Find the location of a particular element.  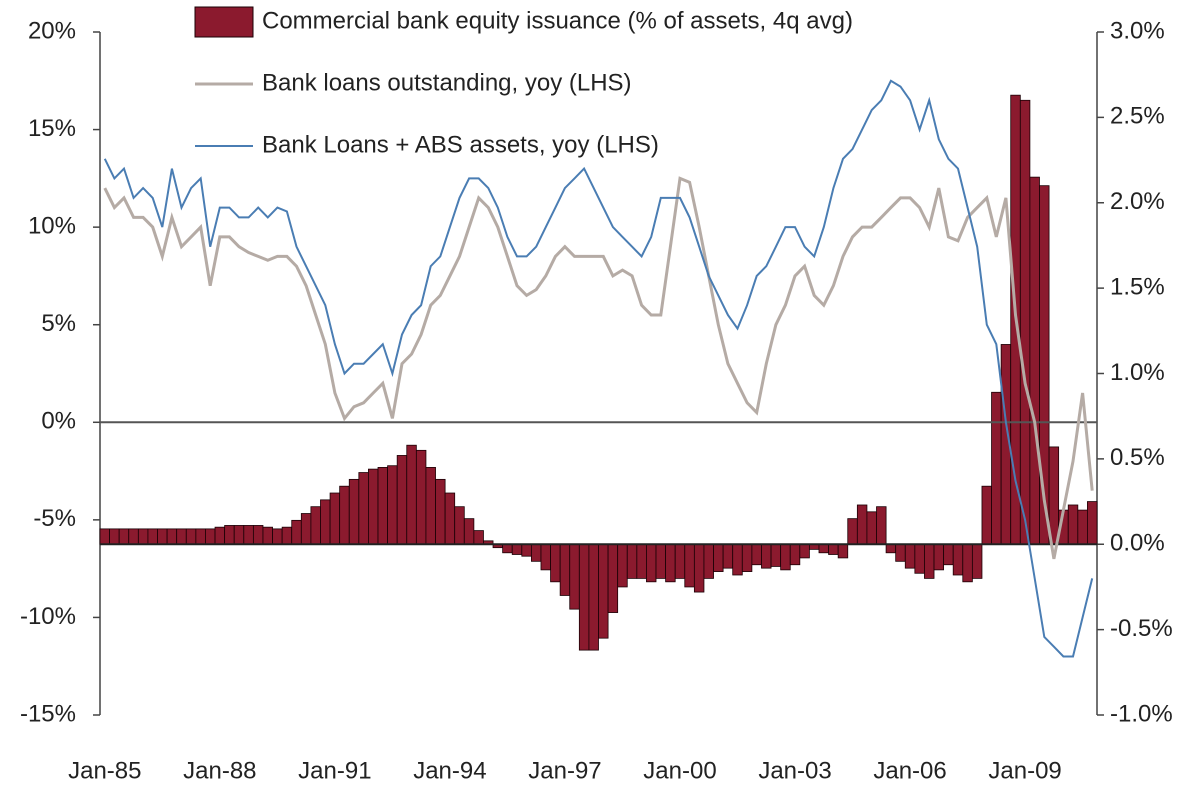

y2-tick-label: -0.5% is located at coordinates (1141, 628).